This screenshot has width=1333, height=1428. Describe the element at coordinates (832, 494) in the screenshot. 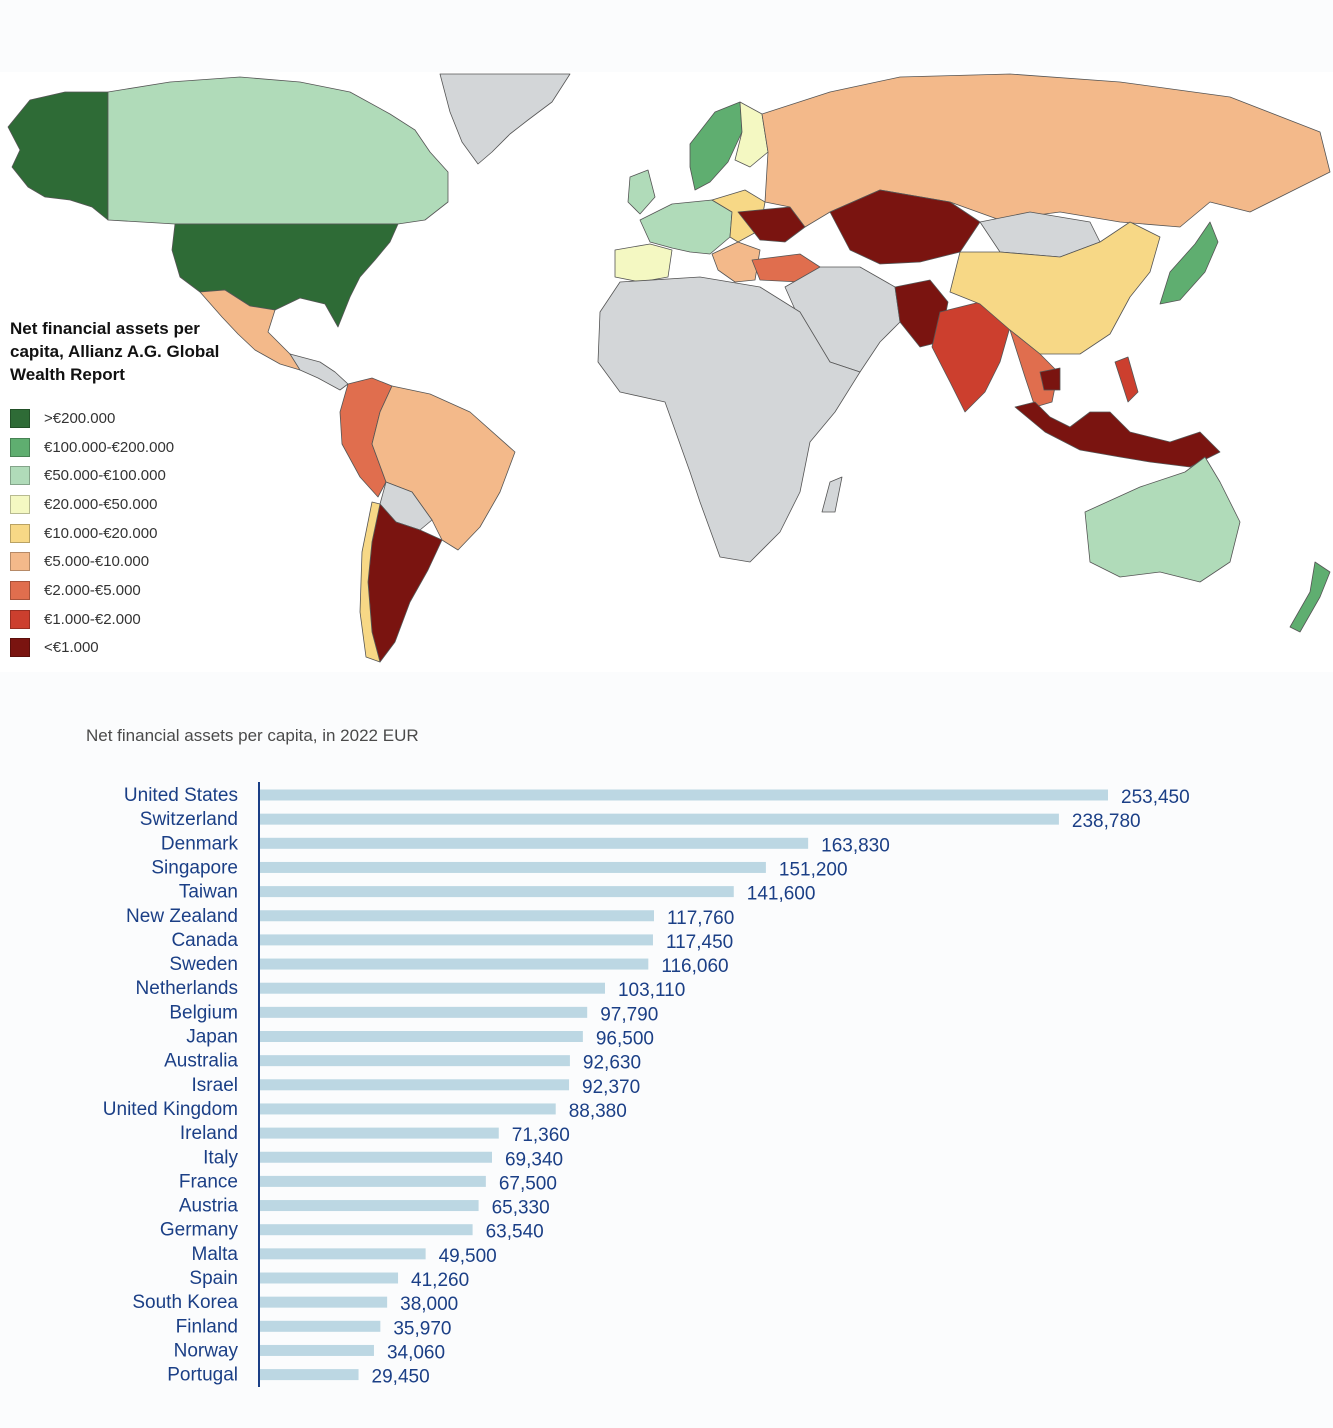

I see `map-region-madagascar` at that location.